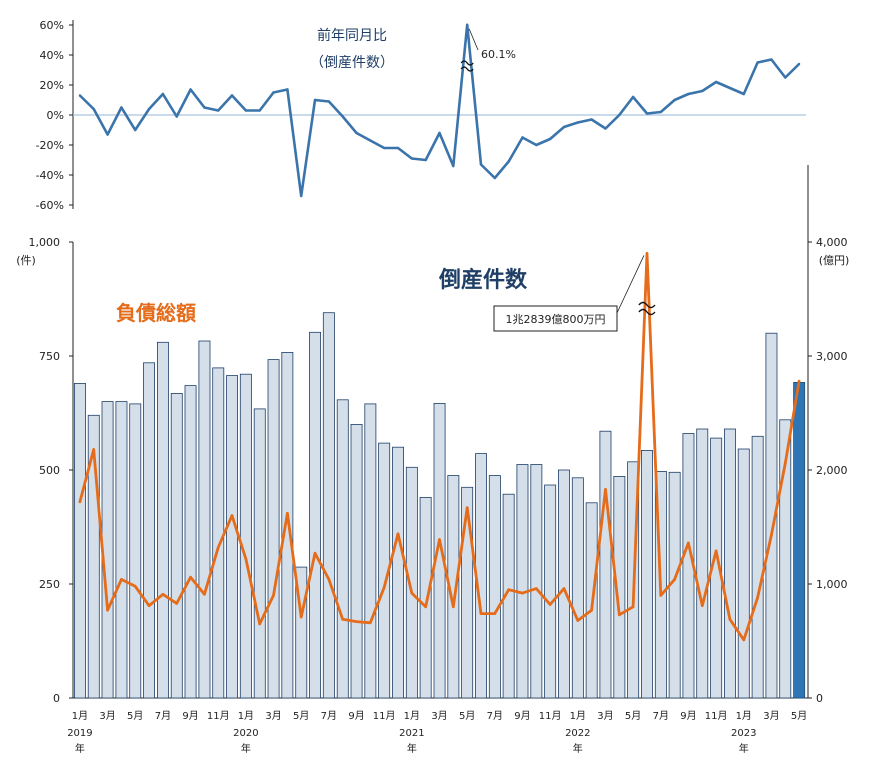 This screenshot has height=761, width=883. Describe the element at coordinates (467, 716) in the screenshot. I see `x-tick-month: 5月` at that location.